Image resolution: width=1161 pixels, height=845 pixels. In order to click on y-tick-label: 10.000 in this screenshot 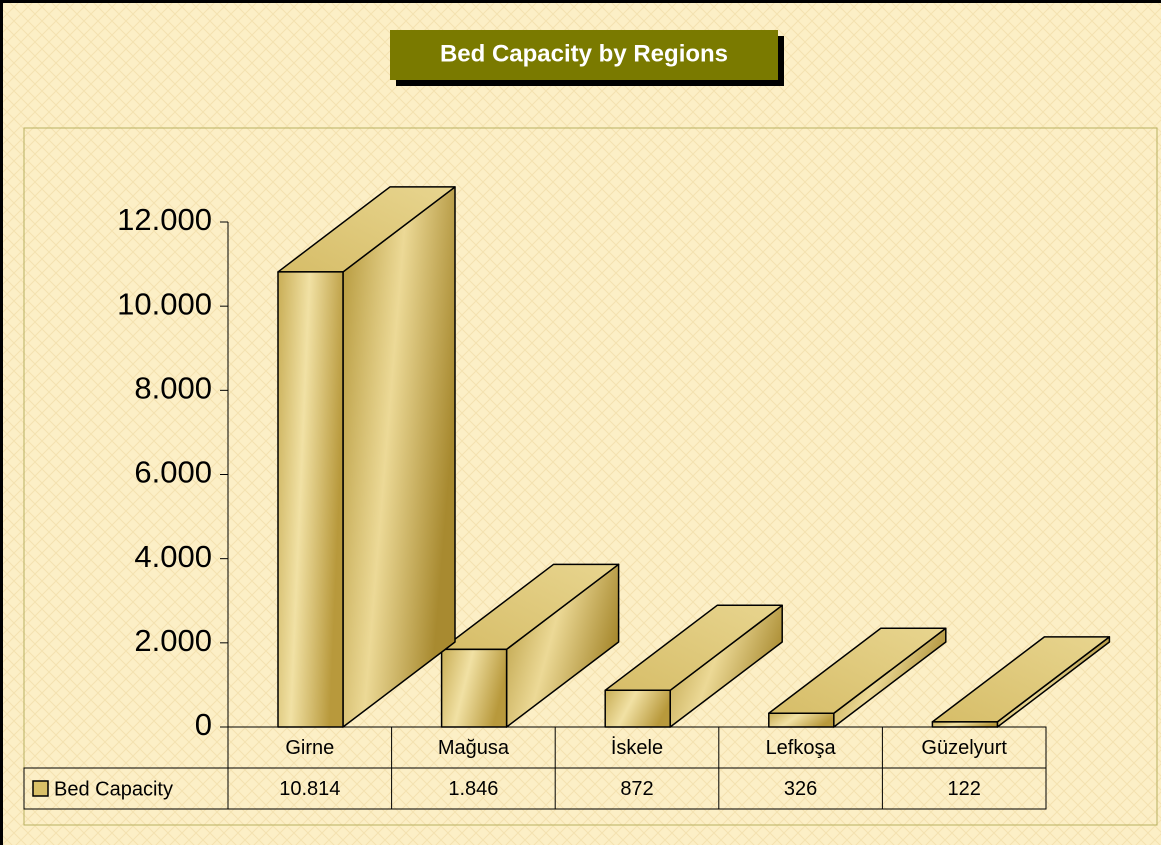, I will do `click(164, 303)`.